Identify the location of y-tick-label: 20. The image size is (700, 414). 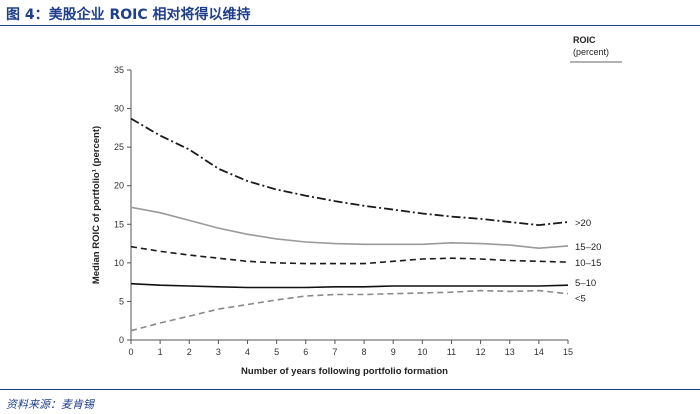
(119, 186).